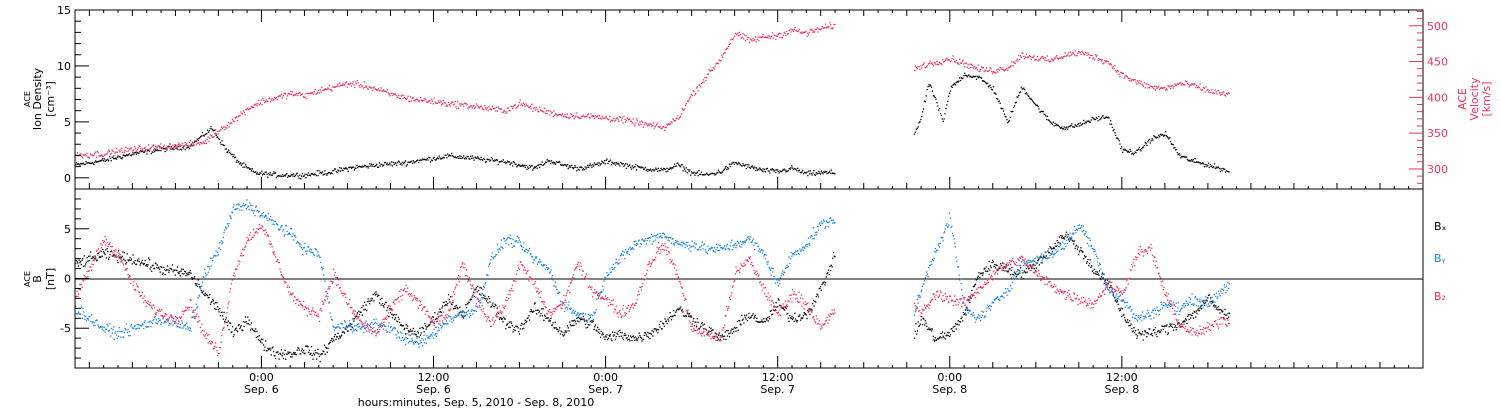 Image resolution: width=1500 pixels, height=410 pixels. Describe the element at coordinates (1474, 99) in the screenshot. I see `velocity-axis-label: ACE Velocity [km/s]` at that location.